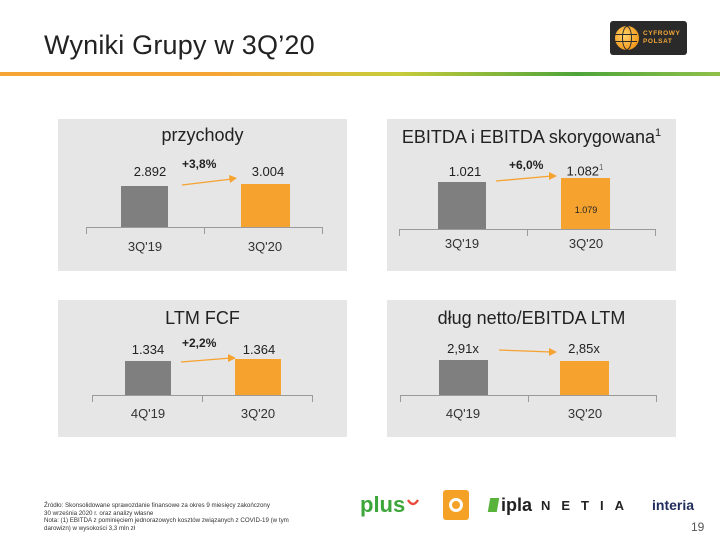  What do you see at coordinates (531, 318) in the screenshot?
I see `panel-title: dług netto/EBITDA LTM` at bounding box center [531, 318].